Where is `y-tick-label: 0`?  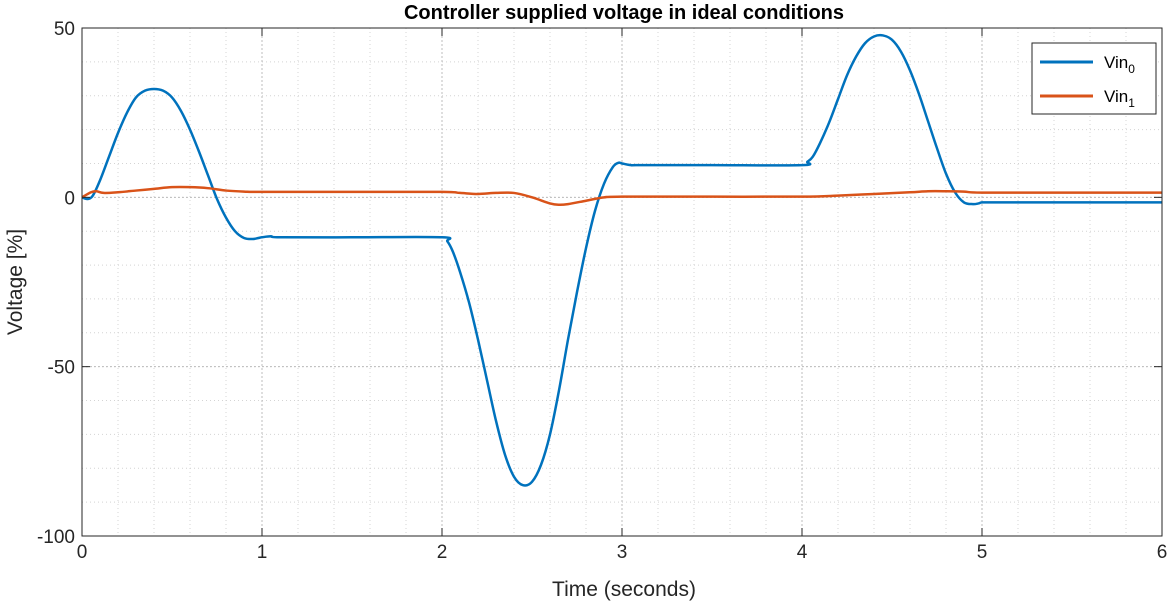 y-tick-label: 0 is located at coordinates (69, 198).